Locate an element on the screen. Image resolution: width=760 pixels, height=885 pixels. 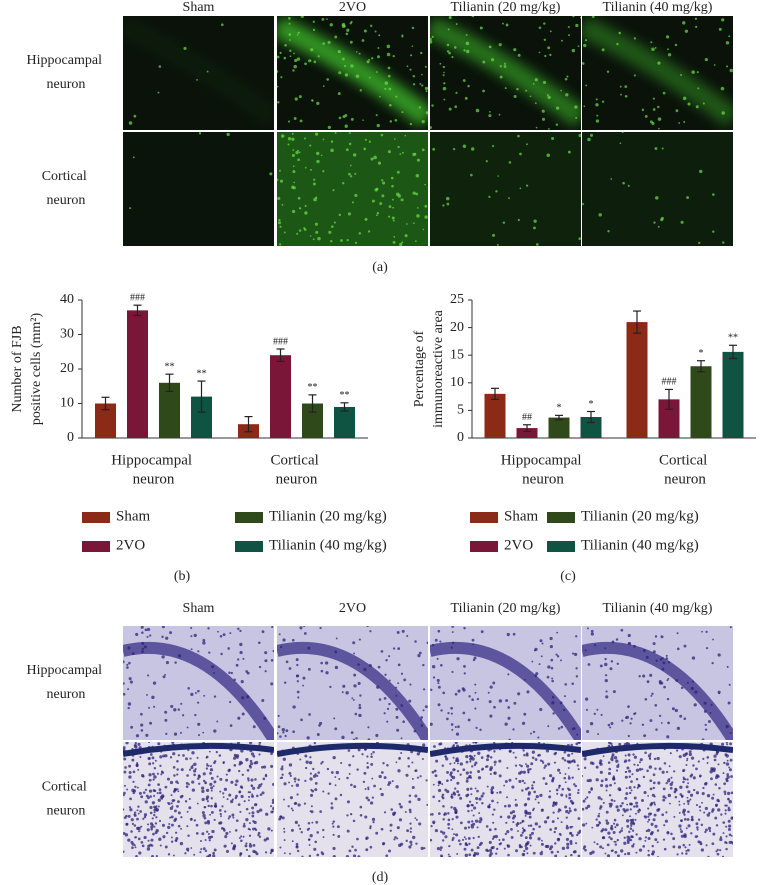
micrograph-content is located at coordinates (657, 73).